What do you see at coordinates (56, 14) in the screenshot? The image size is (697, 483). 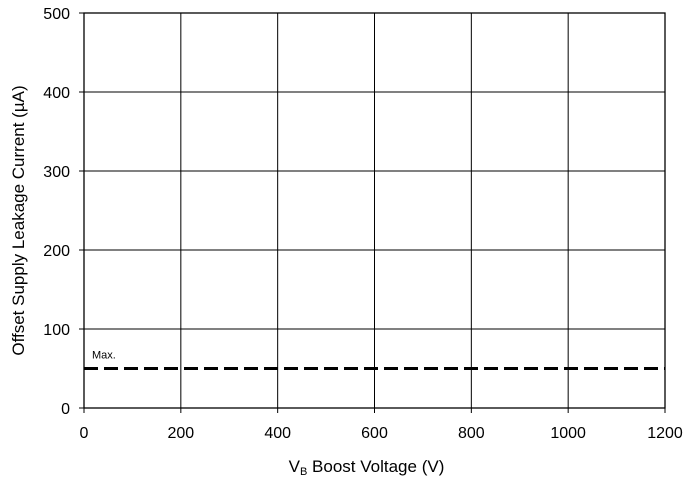 I see `y-tick-label-500: 500` at bounding box center [56, 14].